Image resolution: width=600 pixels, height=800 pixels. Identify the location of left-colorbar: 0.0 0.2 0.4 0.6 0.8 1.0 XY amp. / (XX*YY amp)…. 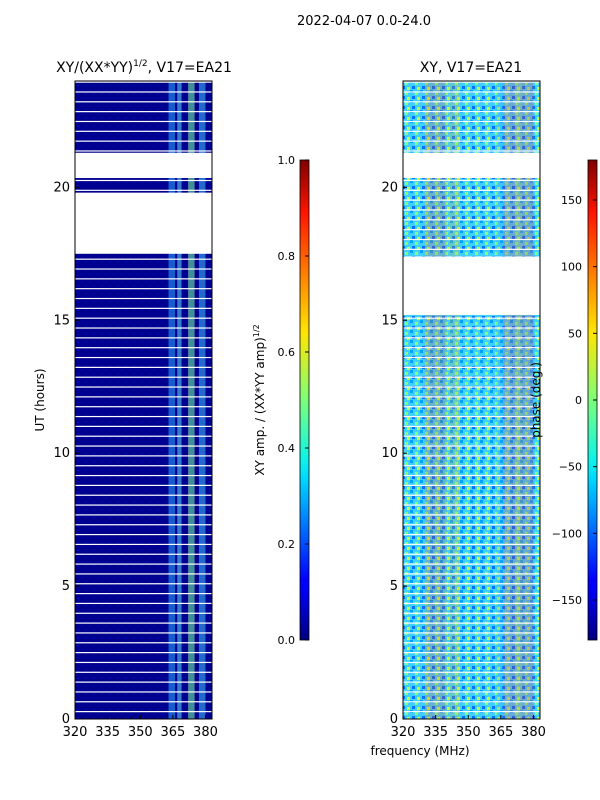
(281, 400).